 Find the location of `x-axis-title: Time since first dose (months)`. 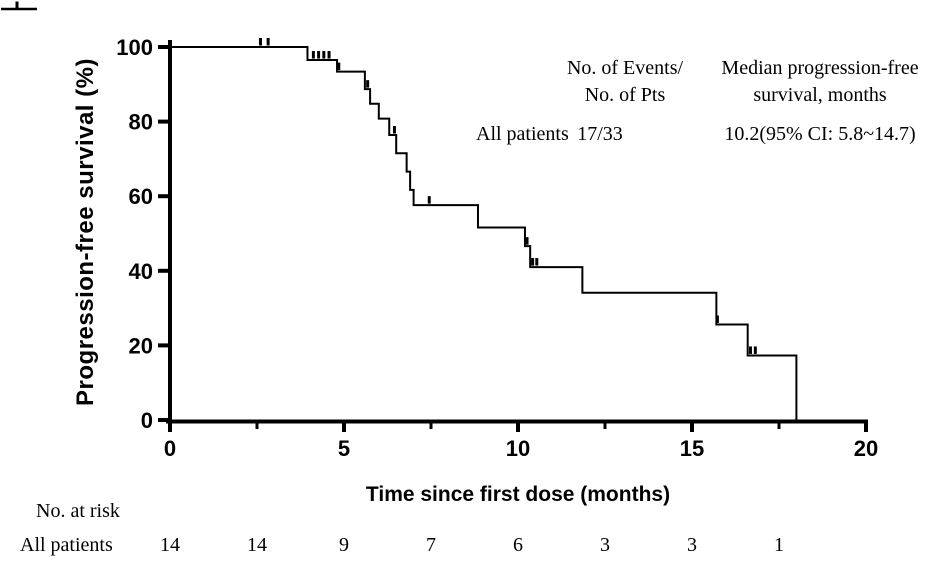

x-axis-title: Time since first dose (months) is located at coordinates (518, 494).